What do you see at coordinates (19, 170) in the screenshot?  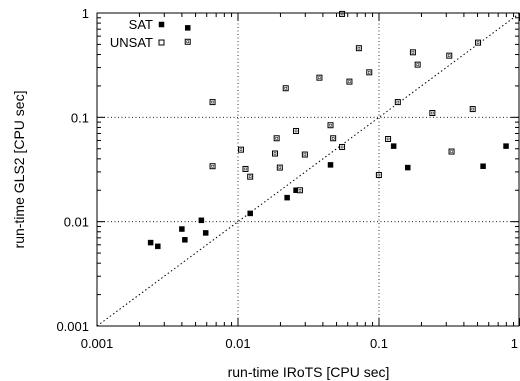 I see `y-axis-label: run-time GLS2 [CPU sec]` at bounding box center [19, 170].